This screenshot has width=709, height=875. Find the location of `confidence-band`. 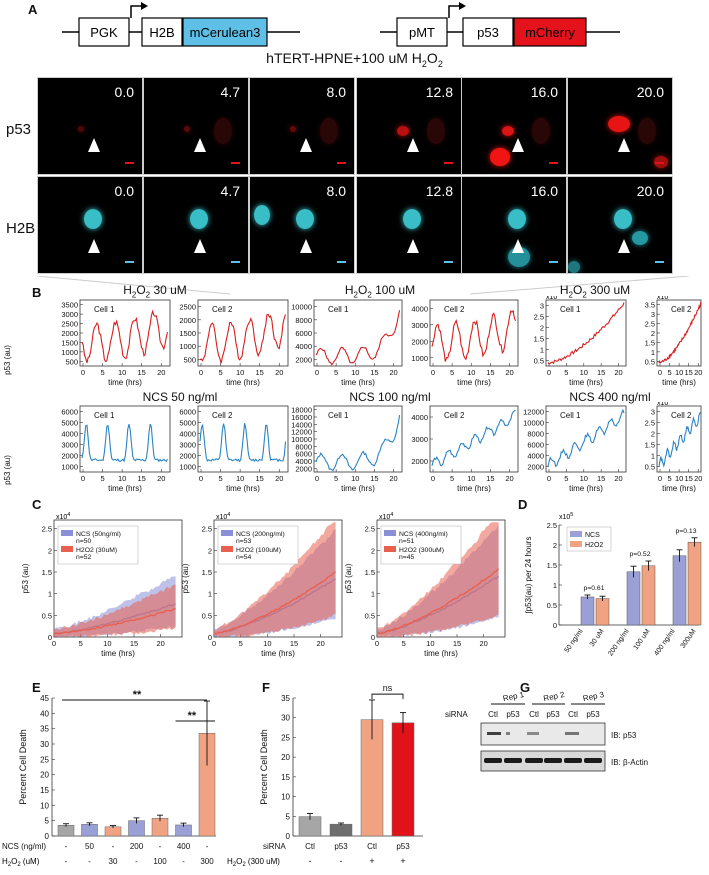

confidence-band is located at coordinates (115, 610).